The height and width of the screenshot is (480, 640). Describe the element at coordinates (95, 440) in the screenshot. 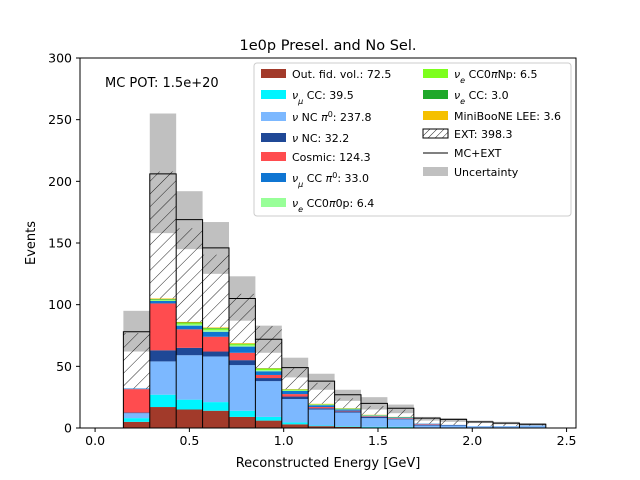

I see `x-tick-label: 0.0` at that location.